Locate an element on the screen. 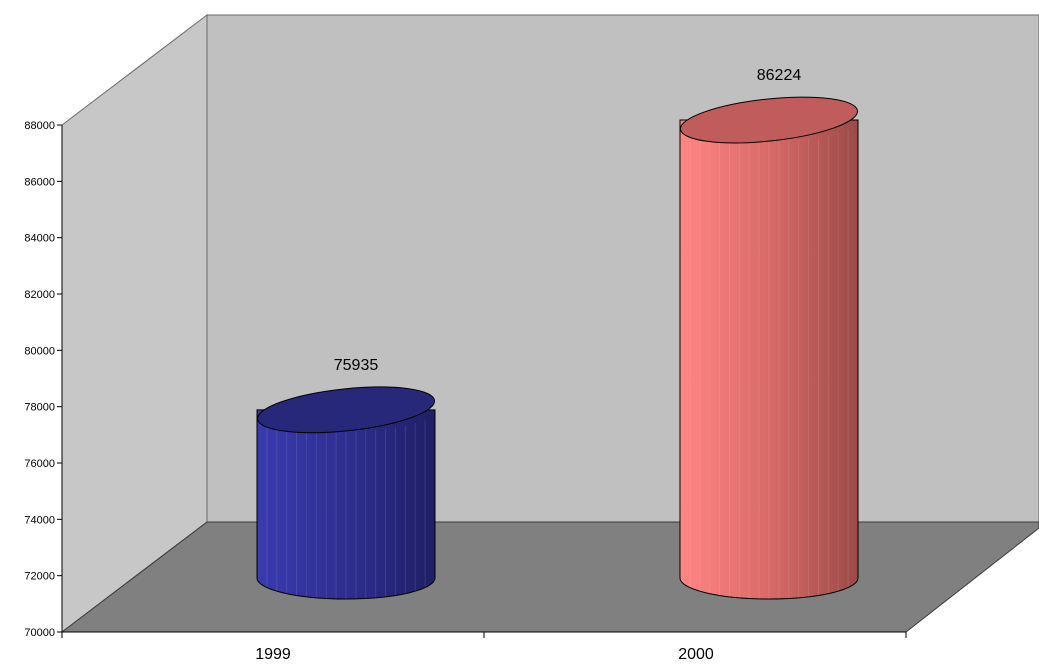 The width and height of the screenshot is (1039, 665). y-tick-label: 84000 is located at coordinates (39, 239).